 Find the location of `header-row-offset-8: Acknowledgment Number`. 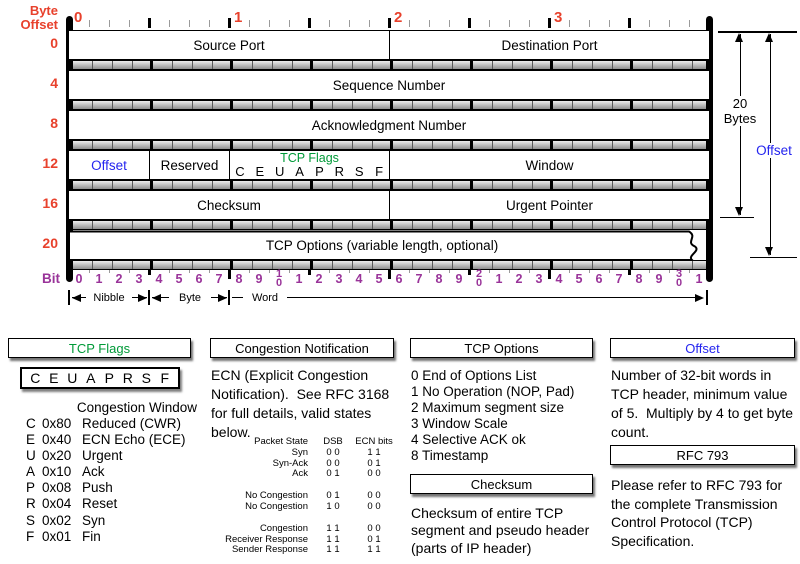

header-row-offset-8: Acknowledgment Number is located at coordinates (389, 125).